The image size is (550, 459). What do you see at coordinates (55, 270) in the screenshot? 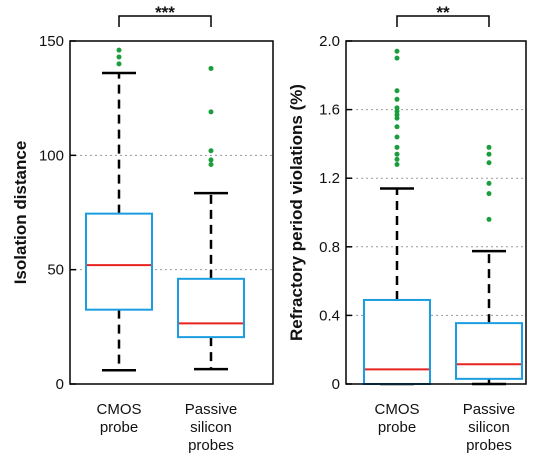
I see `y-tick-label: 50` at bounding box center [55, 270].